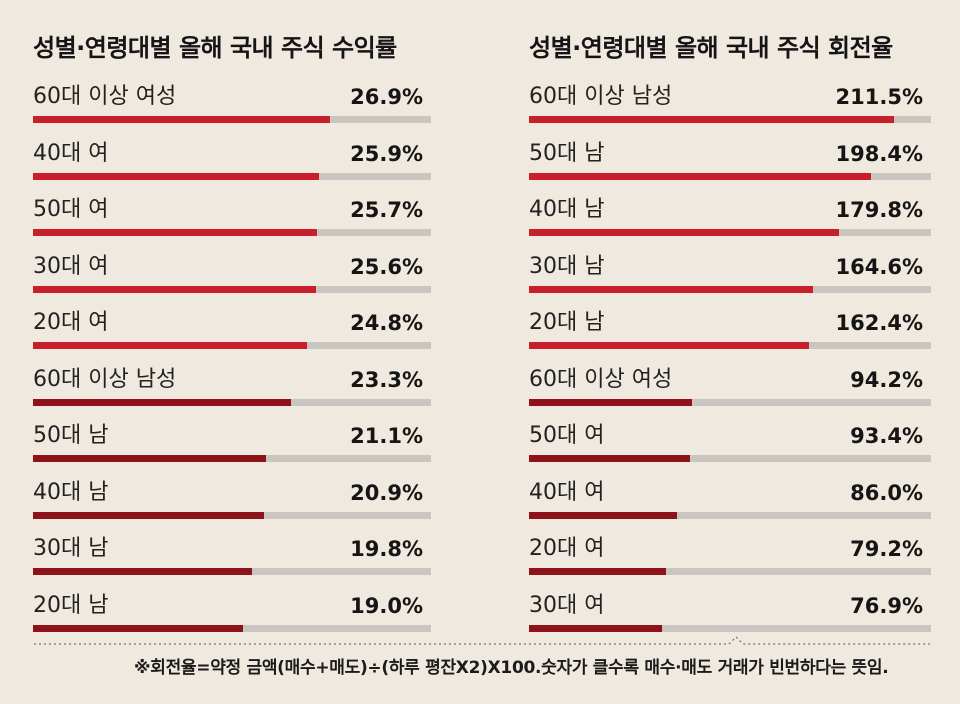 This screenshot has width=960, height=704. Describe the element at coordinates (886, 492) in the screenshot. I see `value-label: 86.0%` at that location.